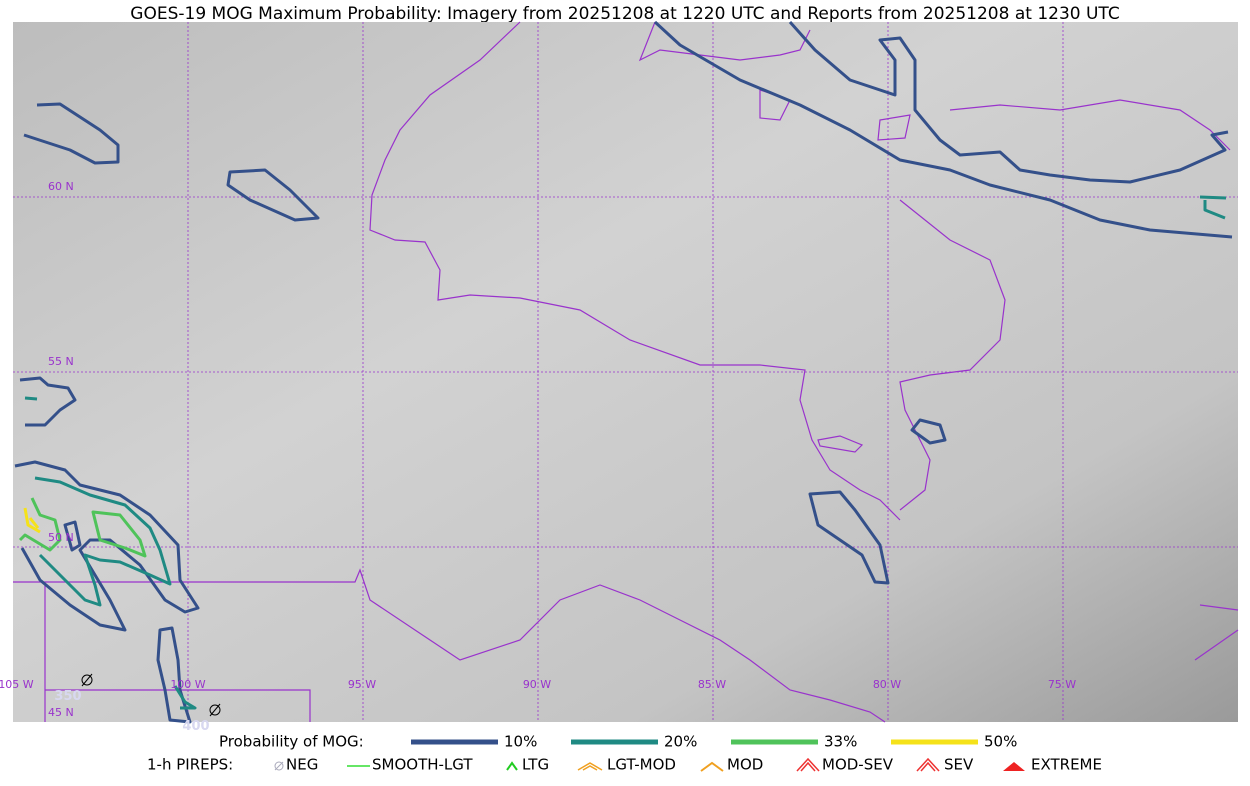 The image size is (1250, 786). I want to click on lat-label: 55 N, so click(61, 361).